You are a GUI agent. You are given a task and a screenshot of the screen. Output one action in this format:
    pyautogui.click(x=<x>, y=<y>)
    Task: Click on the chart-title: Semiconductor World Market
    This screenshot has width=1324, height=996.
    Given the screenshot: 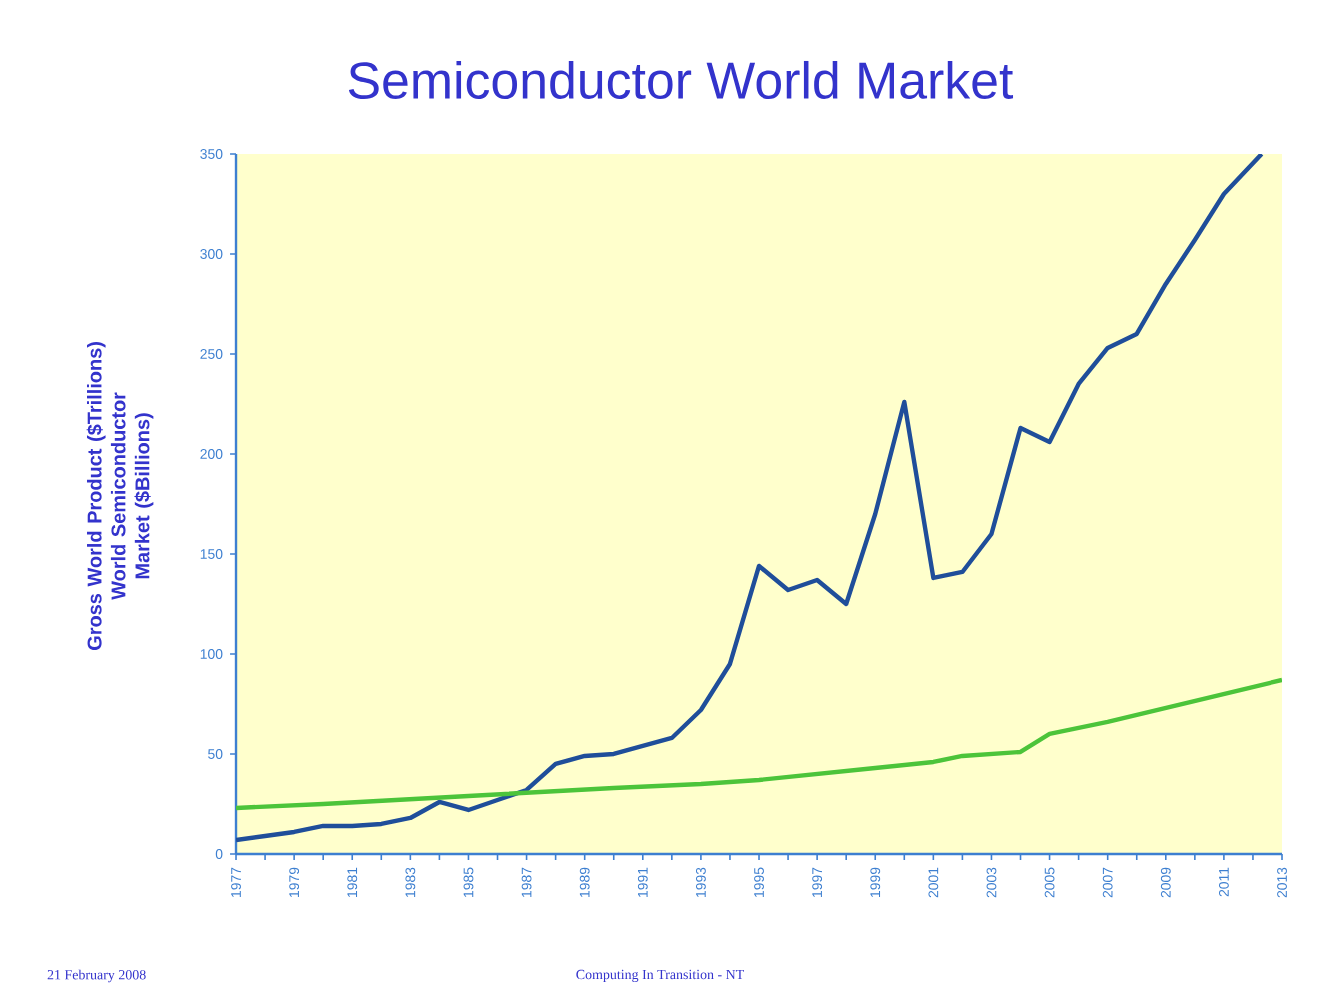 What is the action you would take?
    pyautogui.click(x=681, y=79)
    